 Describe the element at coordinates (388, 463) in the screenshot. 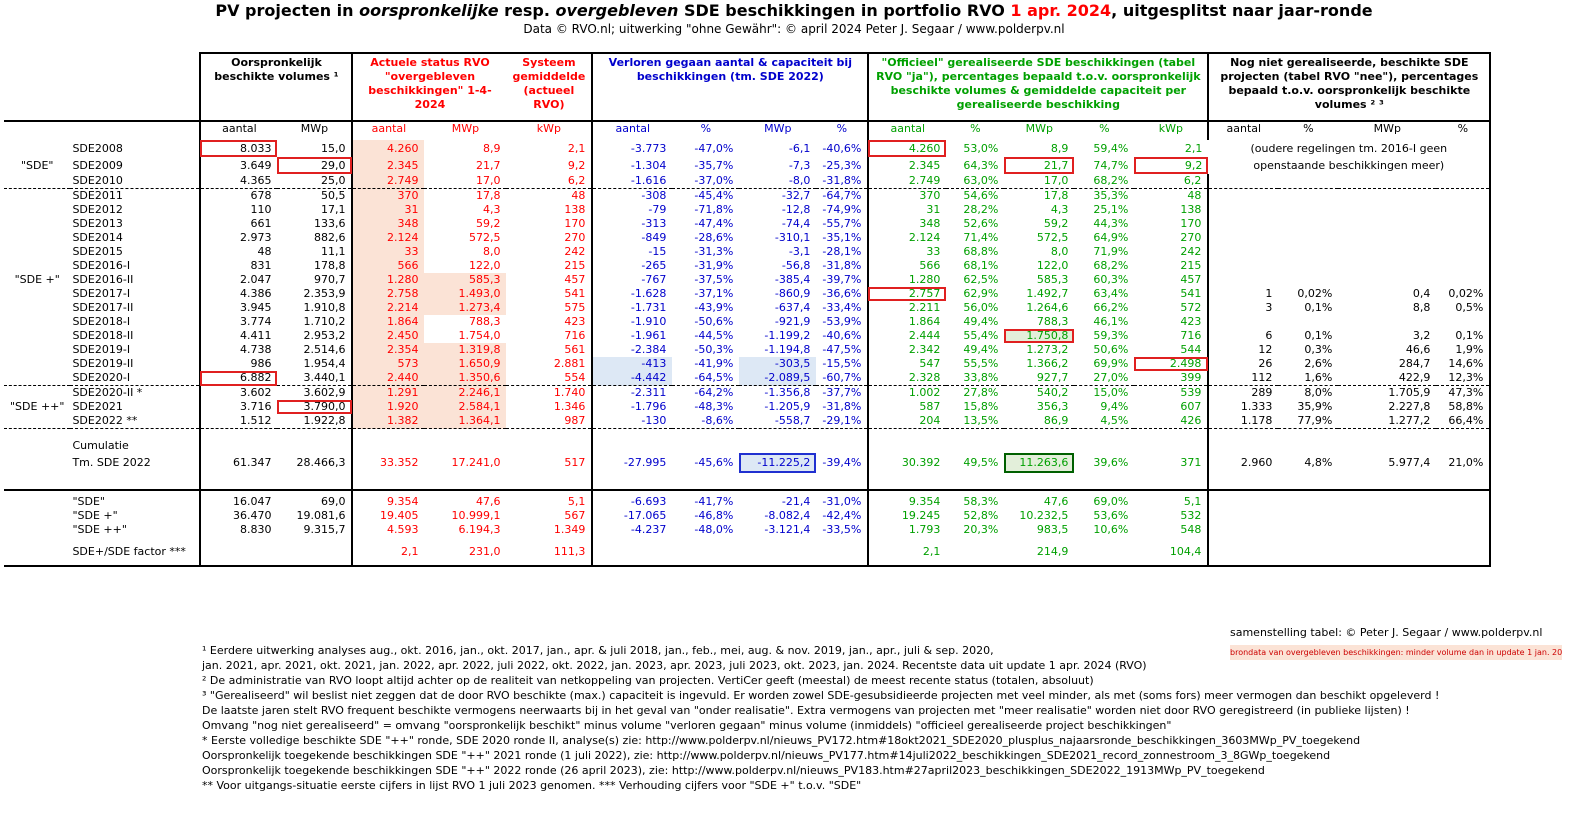

I see `cumulatie-cell: 33.352` at that location.